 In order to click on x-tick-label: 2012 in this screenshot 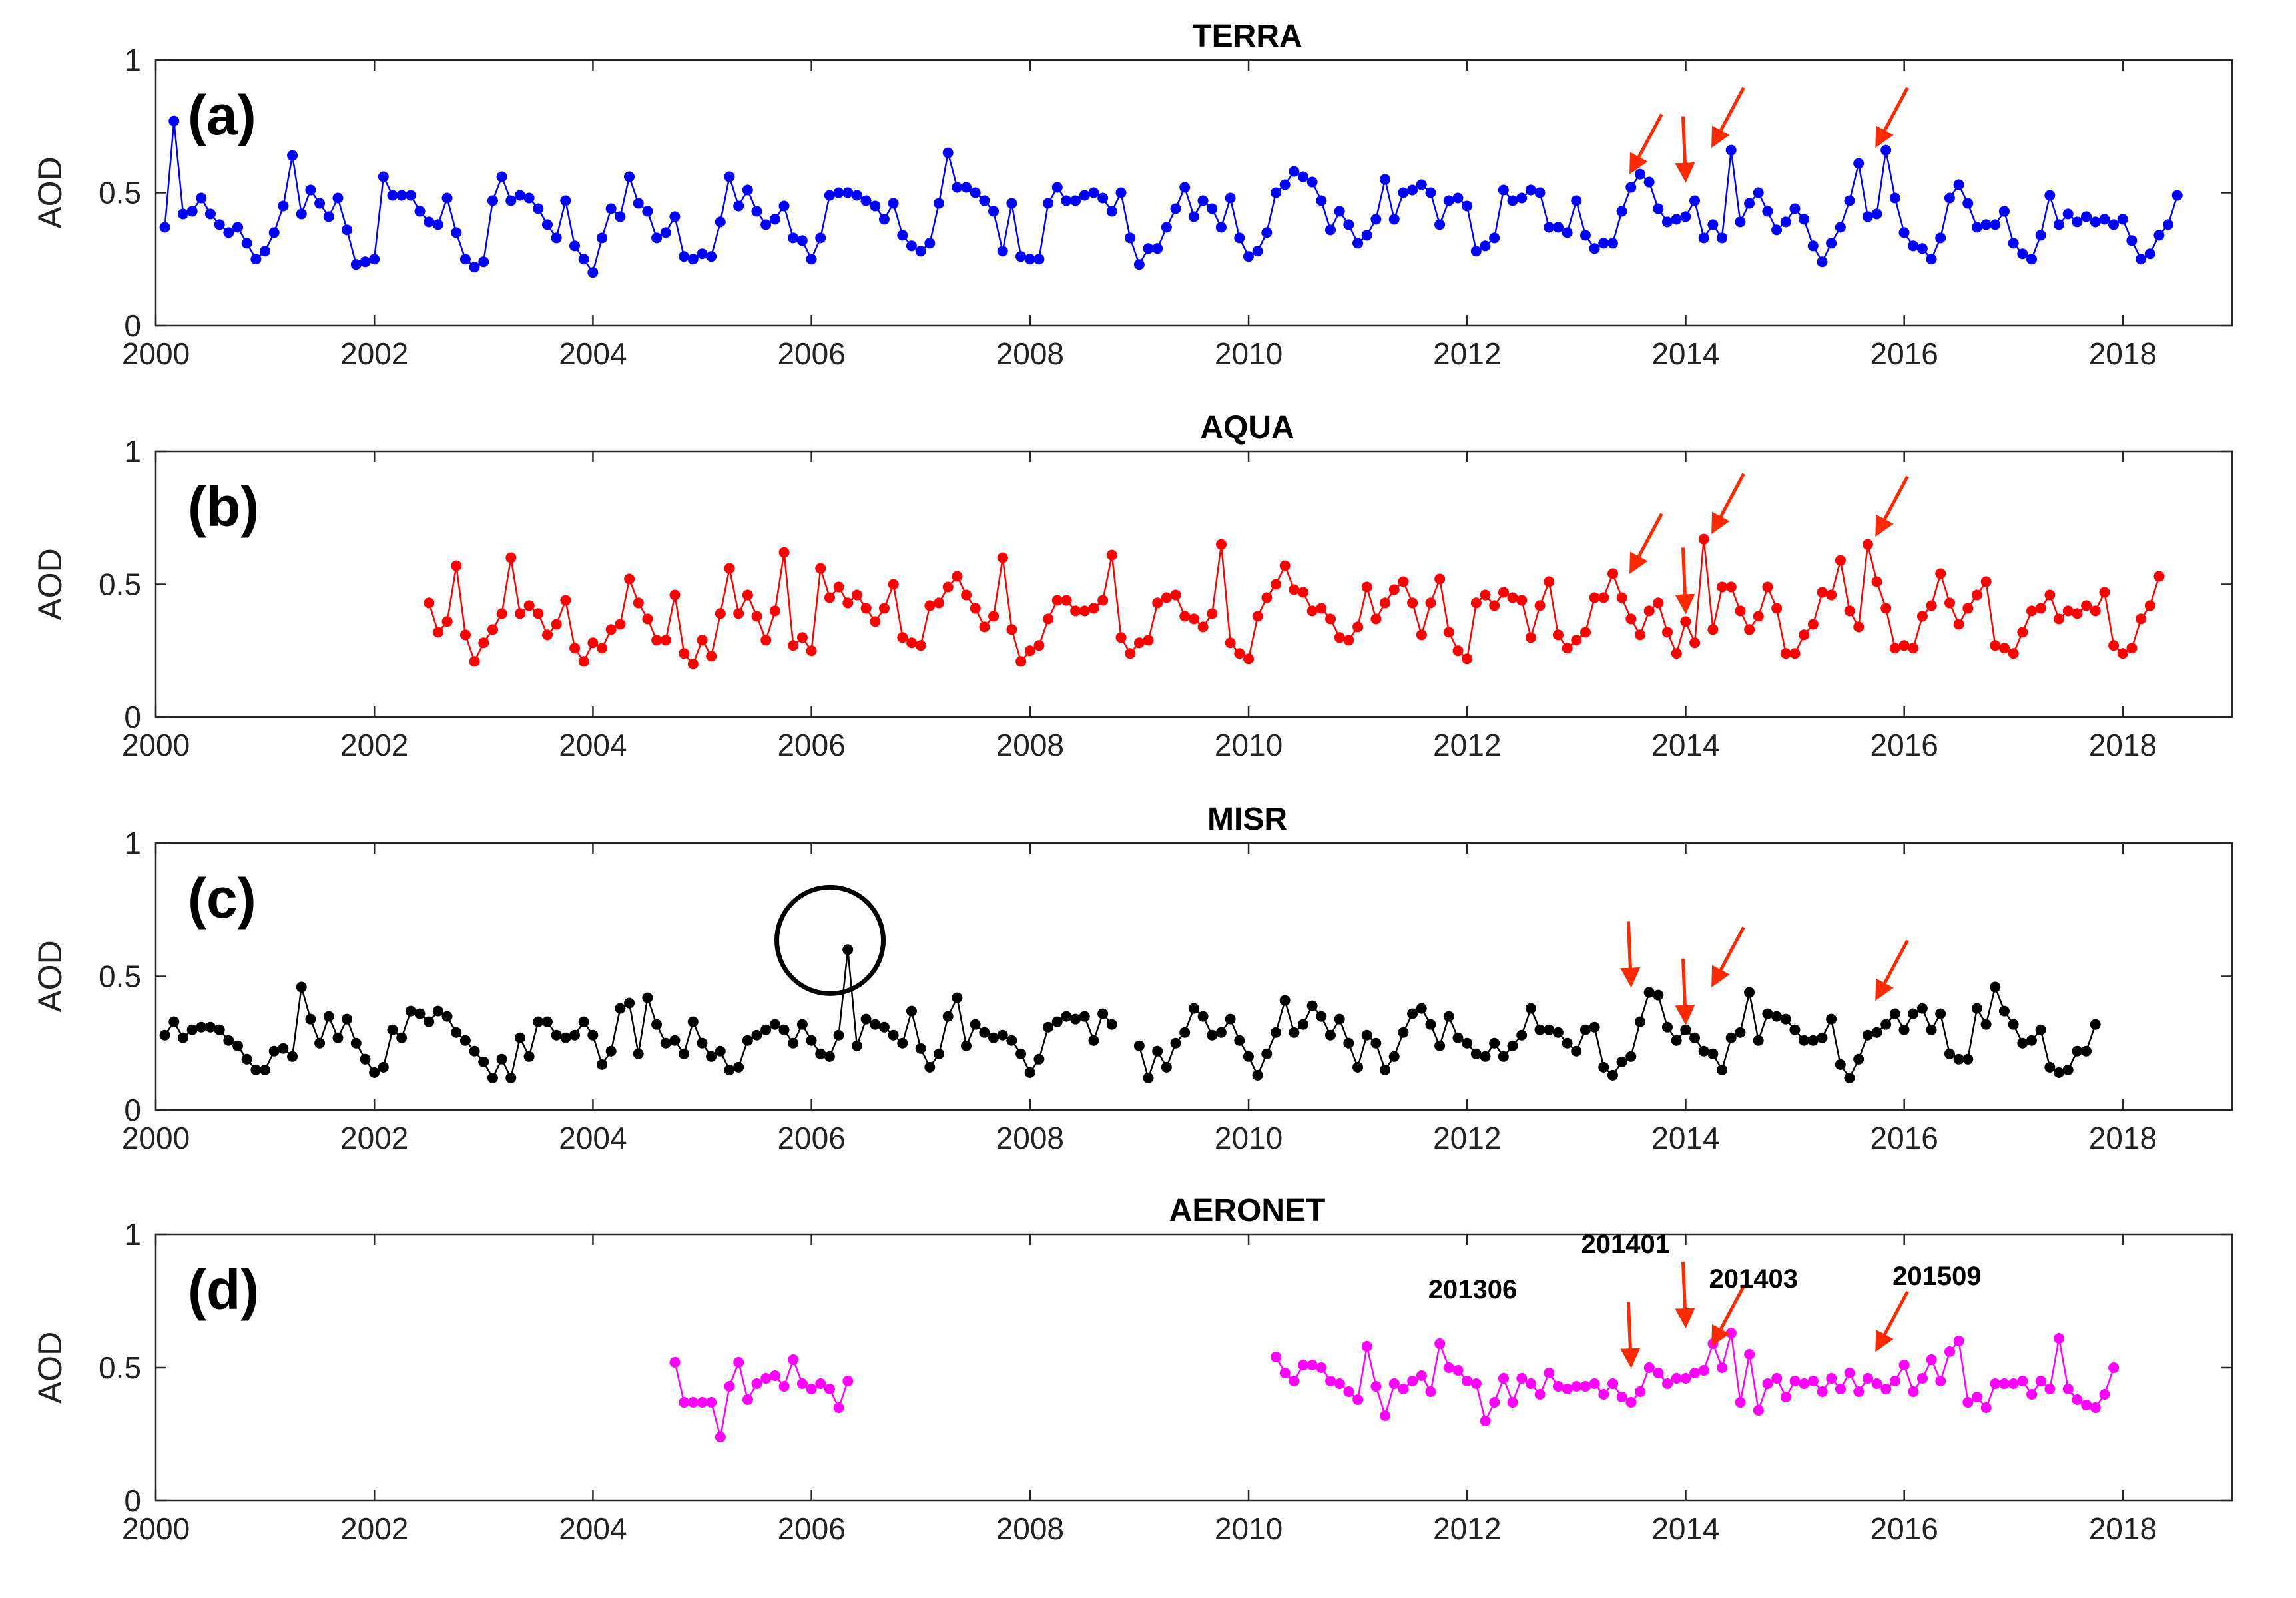, I will do `click(1467, 1138)`.